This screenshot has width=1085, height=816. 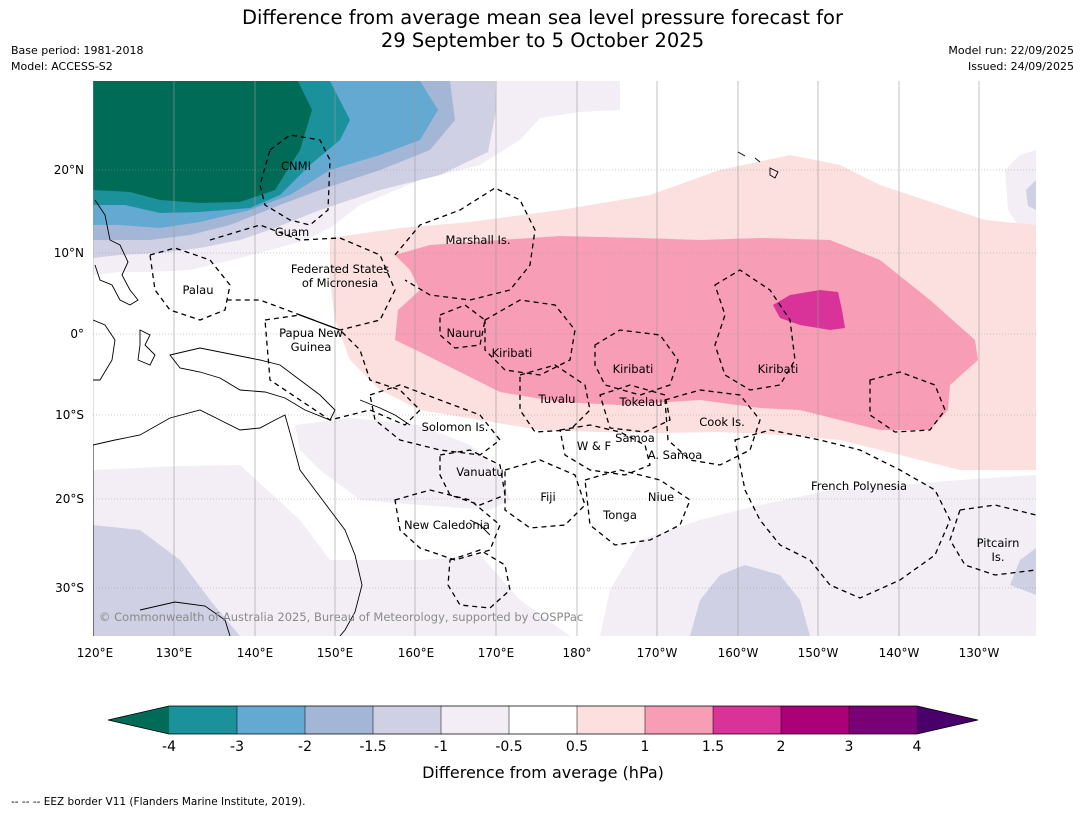 I want to click on coast-philippines, so click(x=116, y=252).